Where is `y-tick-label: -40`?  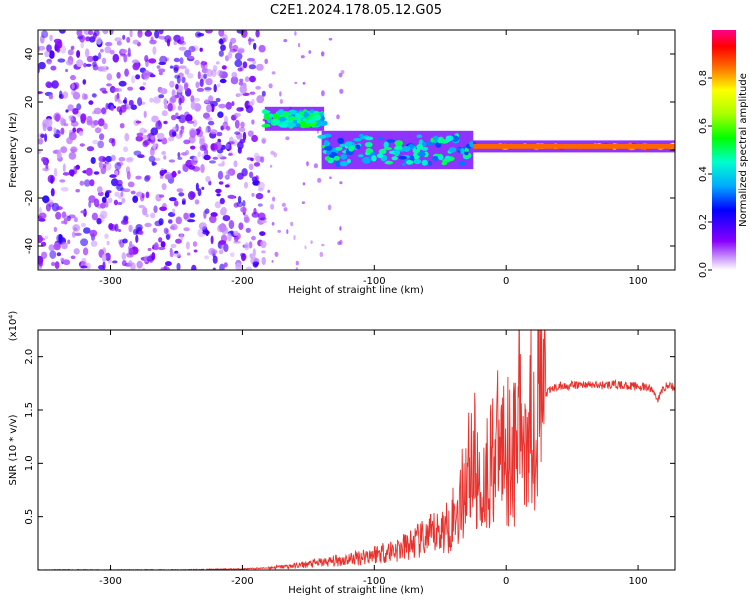 y-tick-label: -40 is located at coordinates (29, 246).